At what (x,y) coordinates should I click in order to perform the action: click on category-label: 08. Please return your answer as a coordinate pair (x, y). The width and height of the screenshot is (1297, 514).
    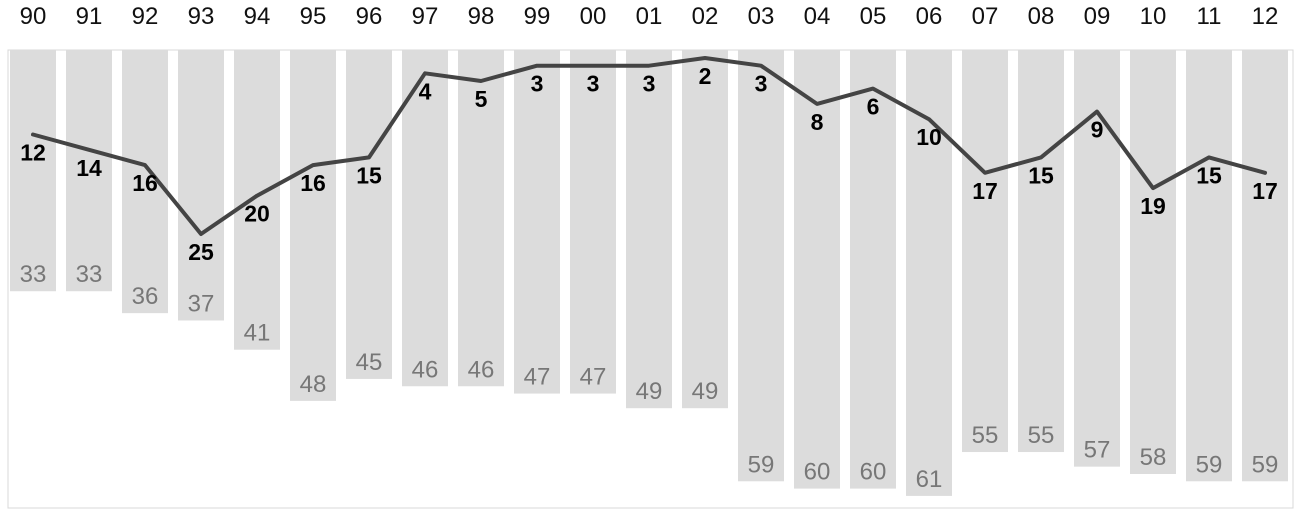
    Looking at the image, I should click on (1041, 16).